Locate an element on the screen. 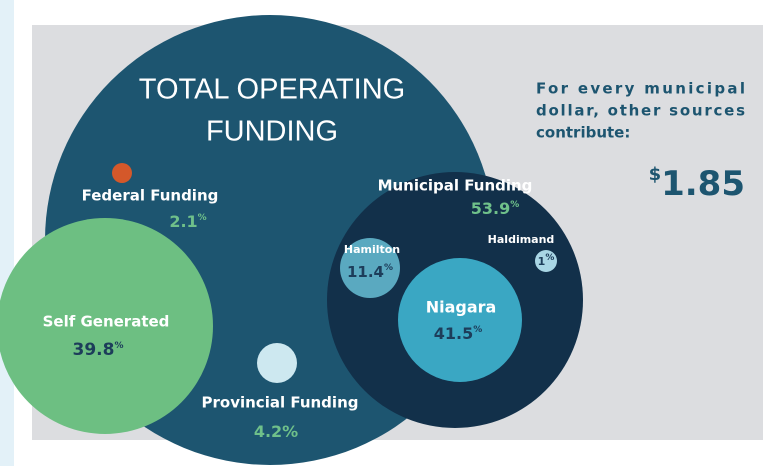 The width and height of the screenshot is (763, 466). label: Federal Funding is located at coordinates (150, 196).